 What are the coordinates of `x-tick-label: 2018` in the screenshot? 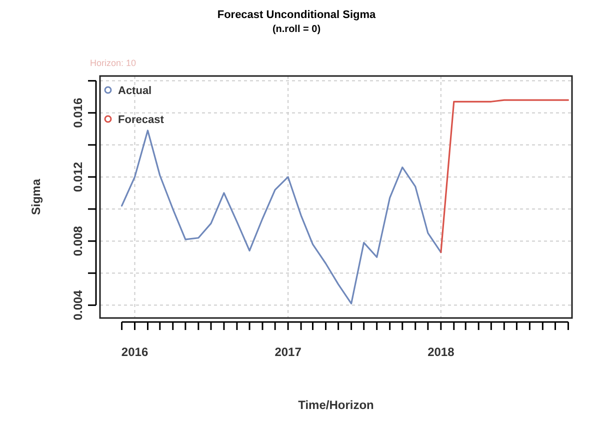 It's located at (441, 351).